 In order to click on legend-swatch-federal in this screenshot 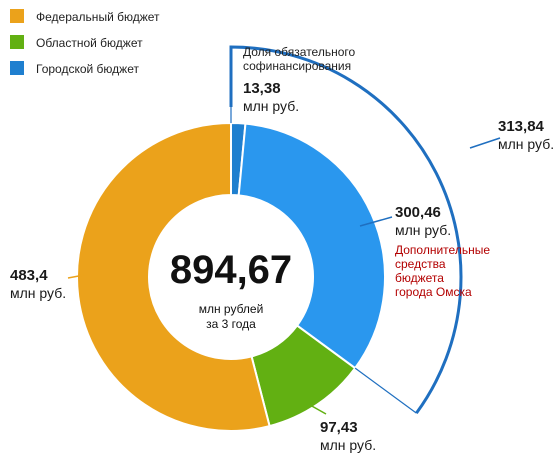, I will do `click(17, 16)`.